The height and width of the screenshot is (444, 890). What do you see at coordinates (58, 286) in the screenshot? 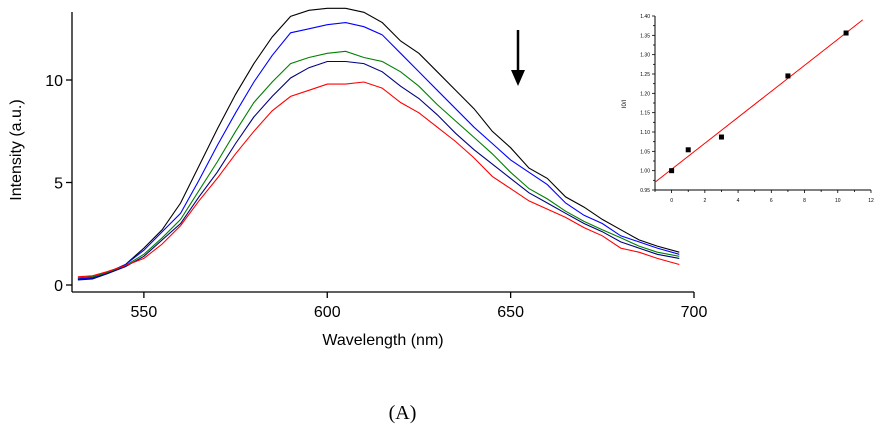
I see `y-tick-label: 0` at bounding box center [58, 286].